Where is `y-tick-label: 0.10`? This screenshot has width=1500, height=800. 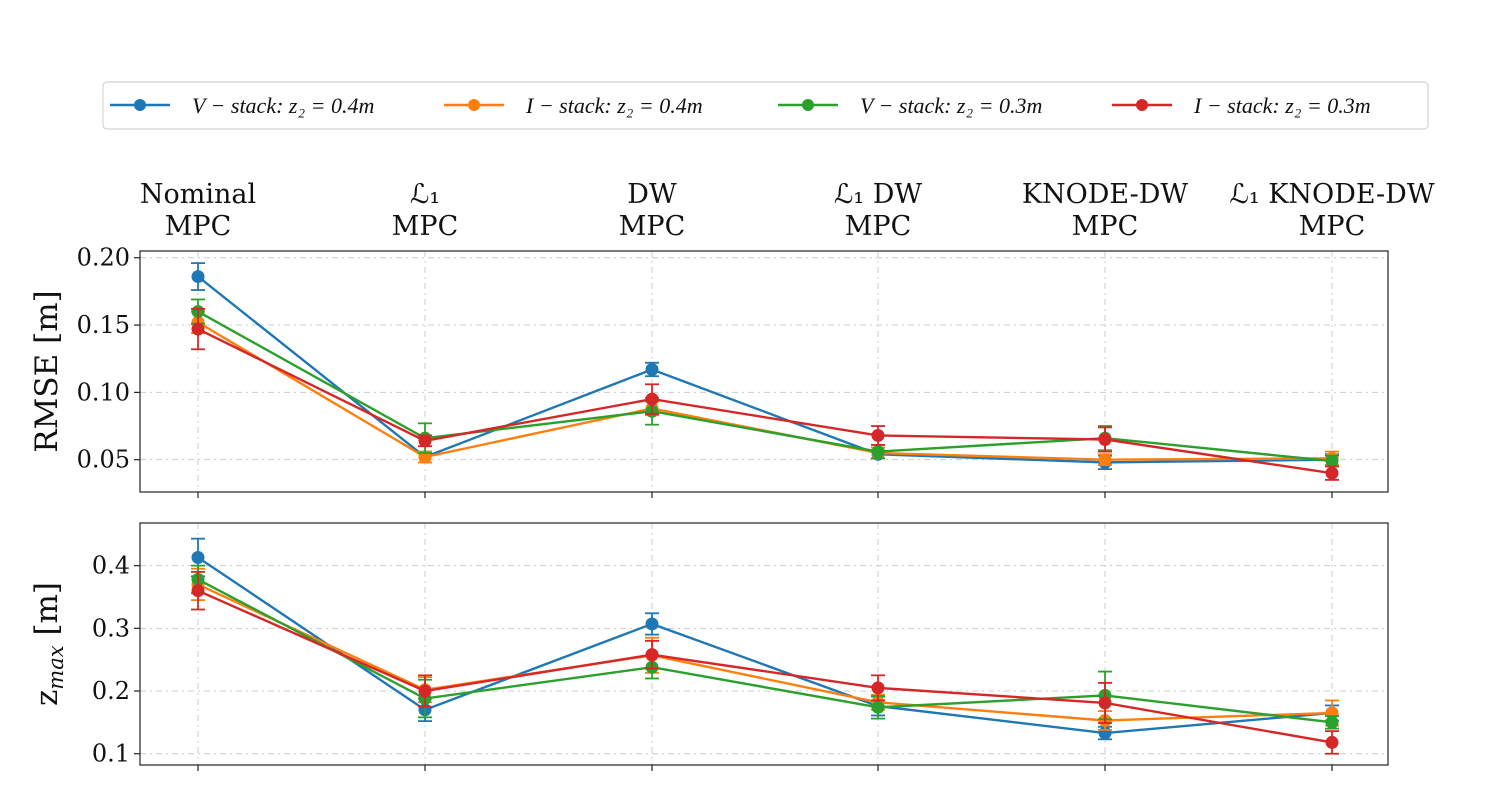 y-tick-label: 0.10 is located at coordinates (103, 392).